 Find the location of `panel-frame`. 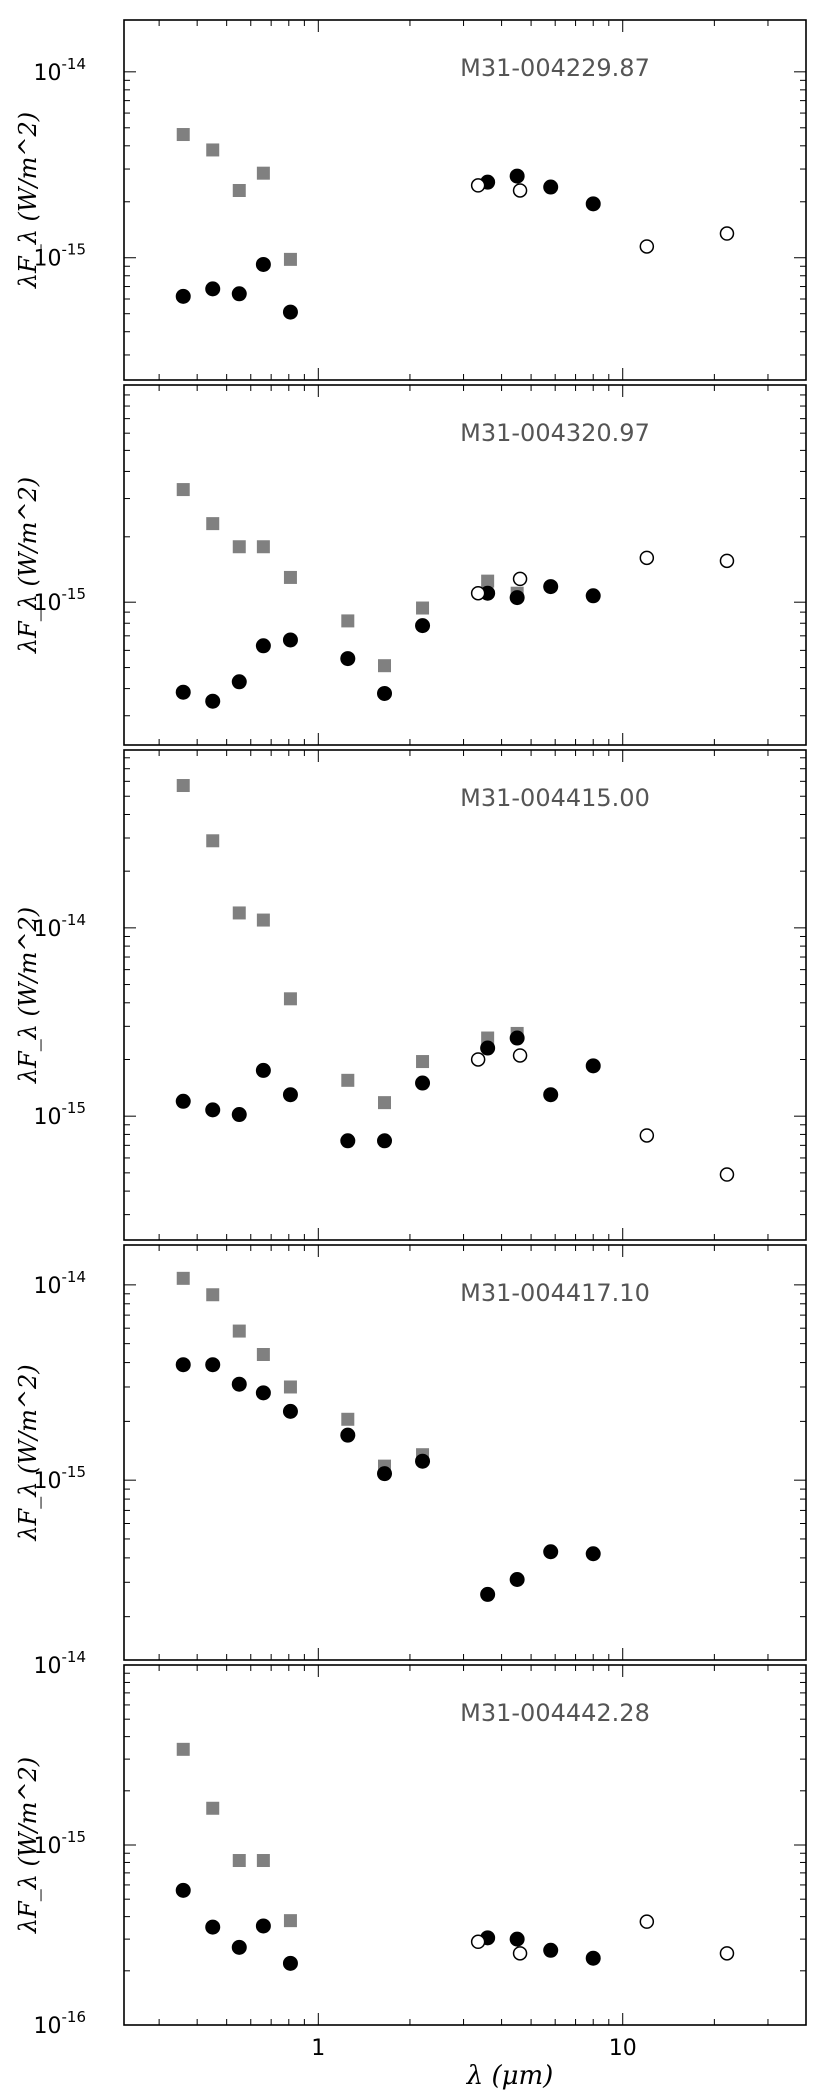

panel-frame is located at coordinates (465, 565).